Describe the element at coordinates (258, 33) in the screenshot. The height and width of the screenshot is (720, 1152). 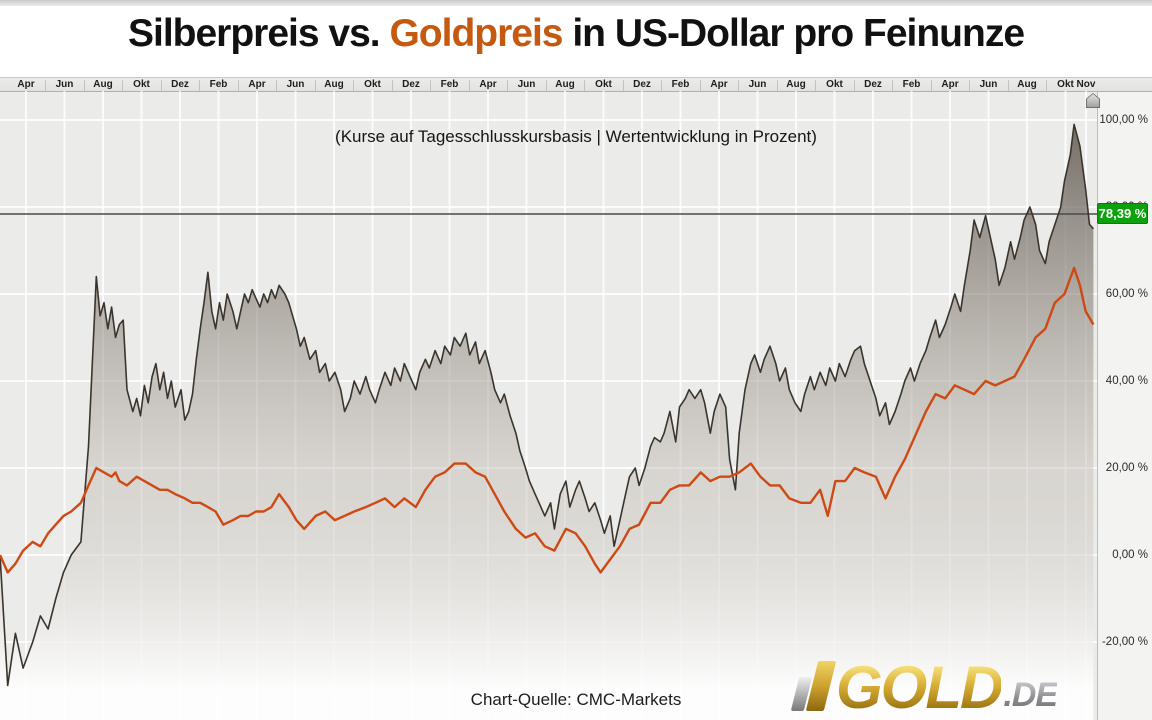
I see `title-prefix: Silberpreis vs.` at that location.